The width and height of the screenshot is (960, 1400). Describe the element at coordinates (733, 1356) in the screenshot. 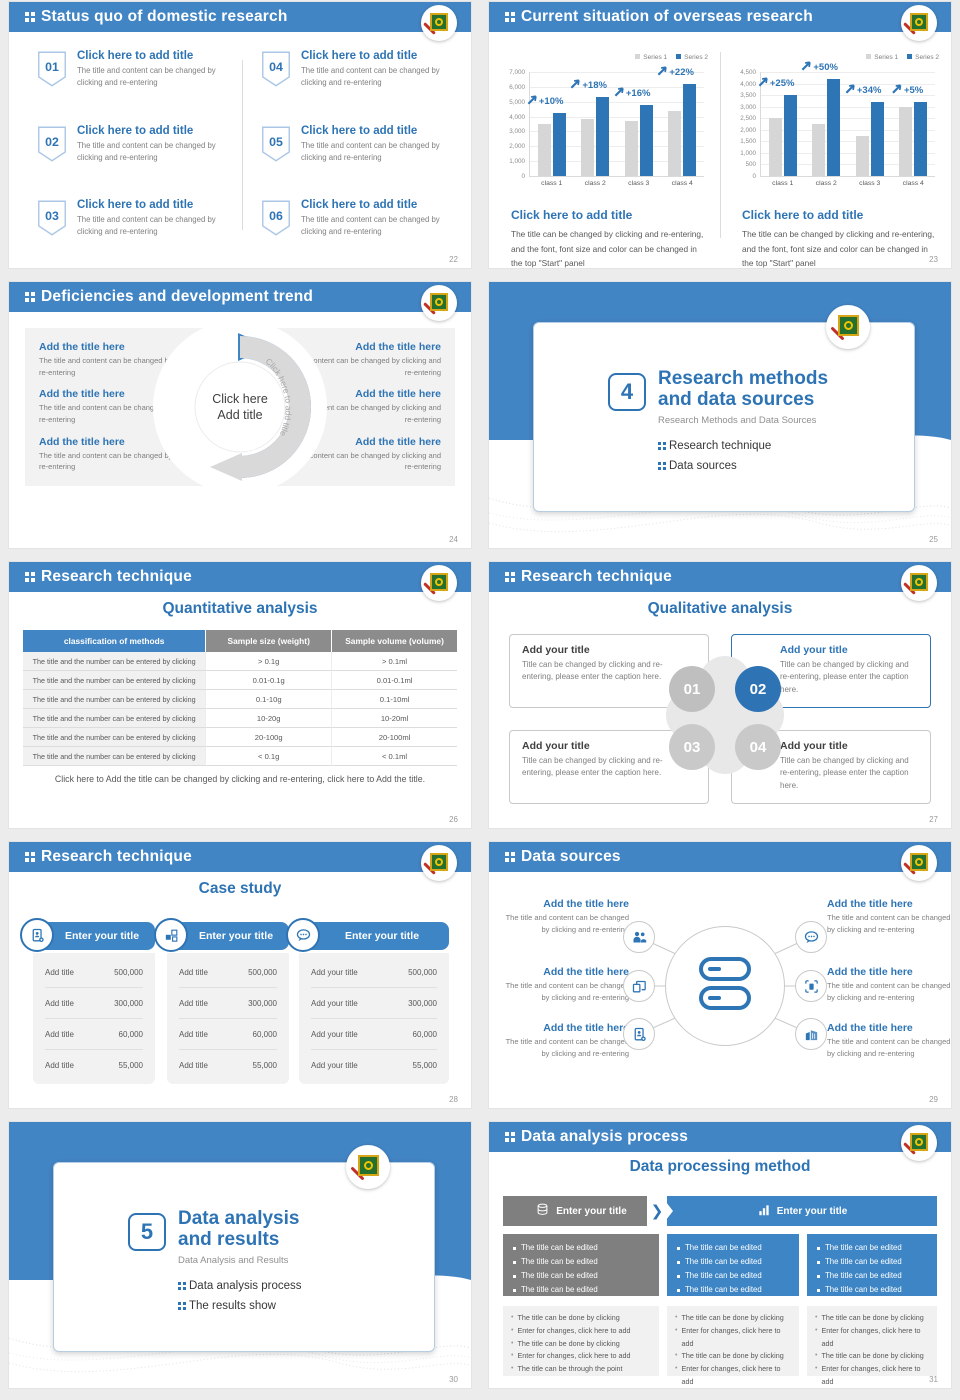

I see `note-bullet: • The title can be done by clicking` at that location.